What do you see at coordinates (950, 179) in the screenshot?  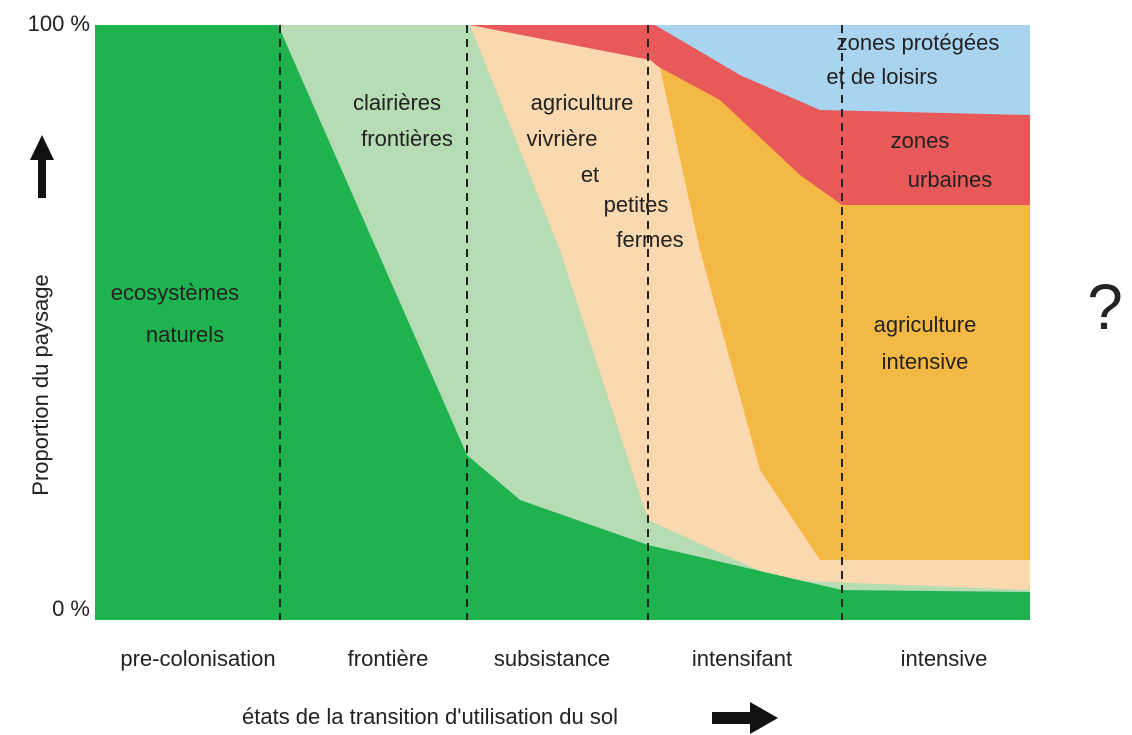 I see `region-label: urbaines` at bounding box center [950, 179].